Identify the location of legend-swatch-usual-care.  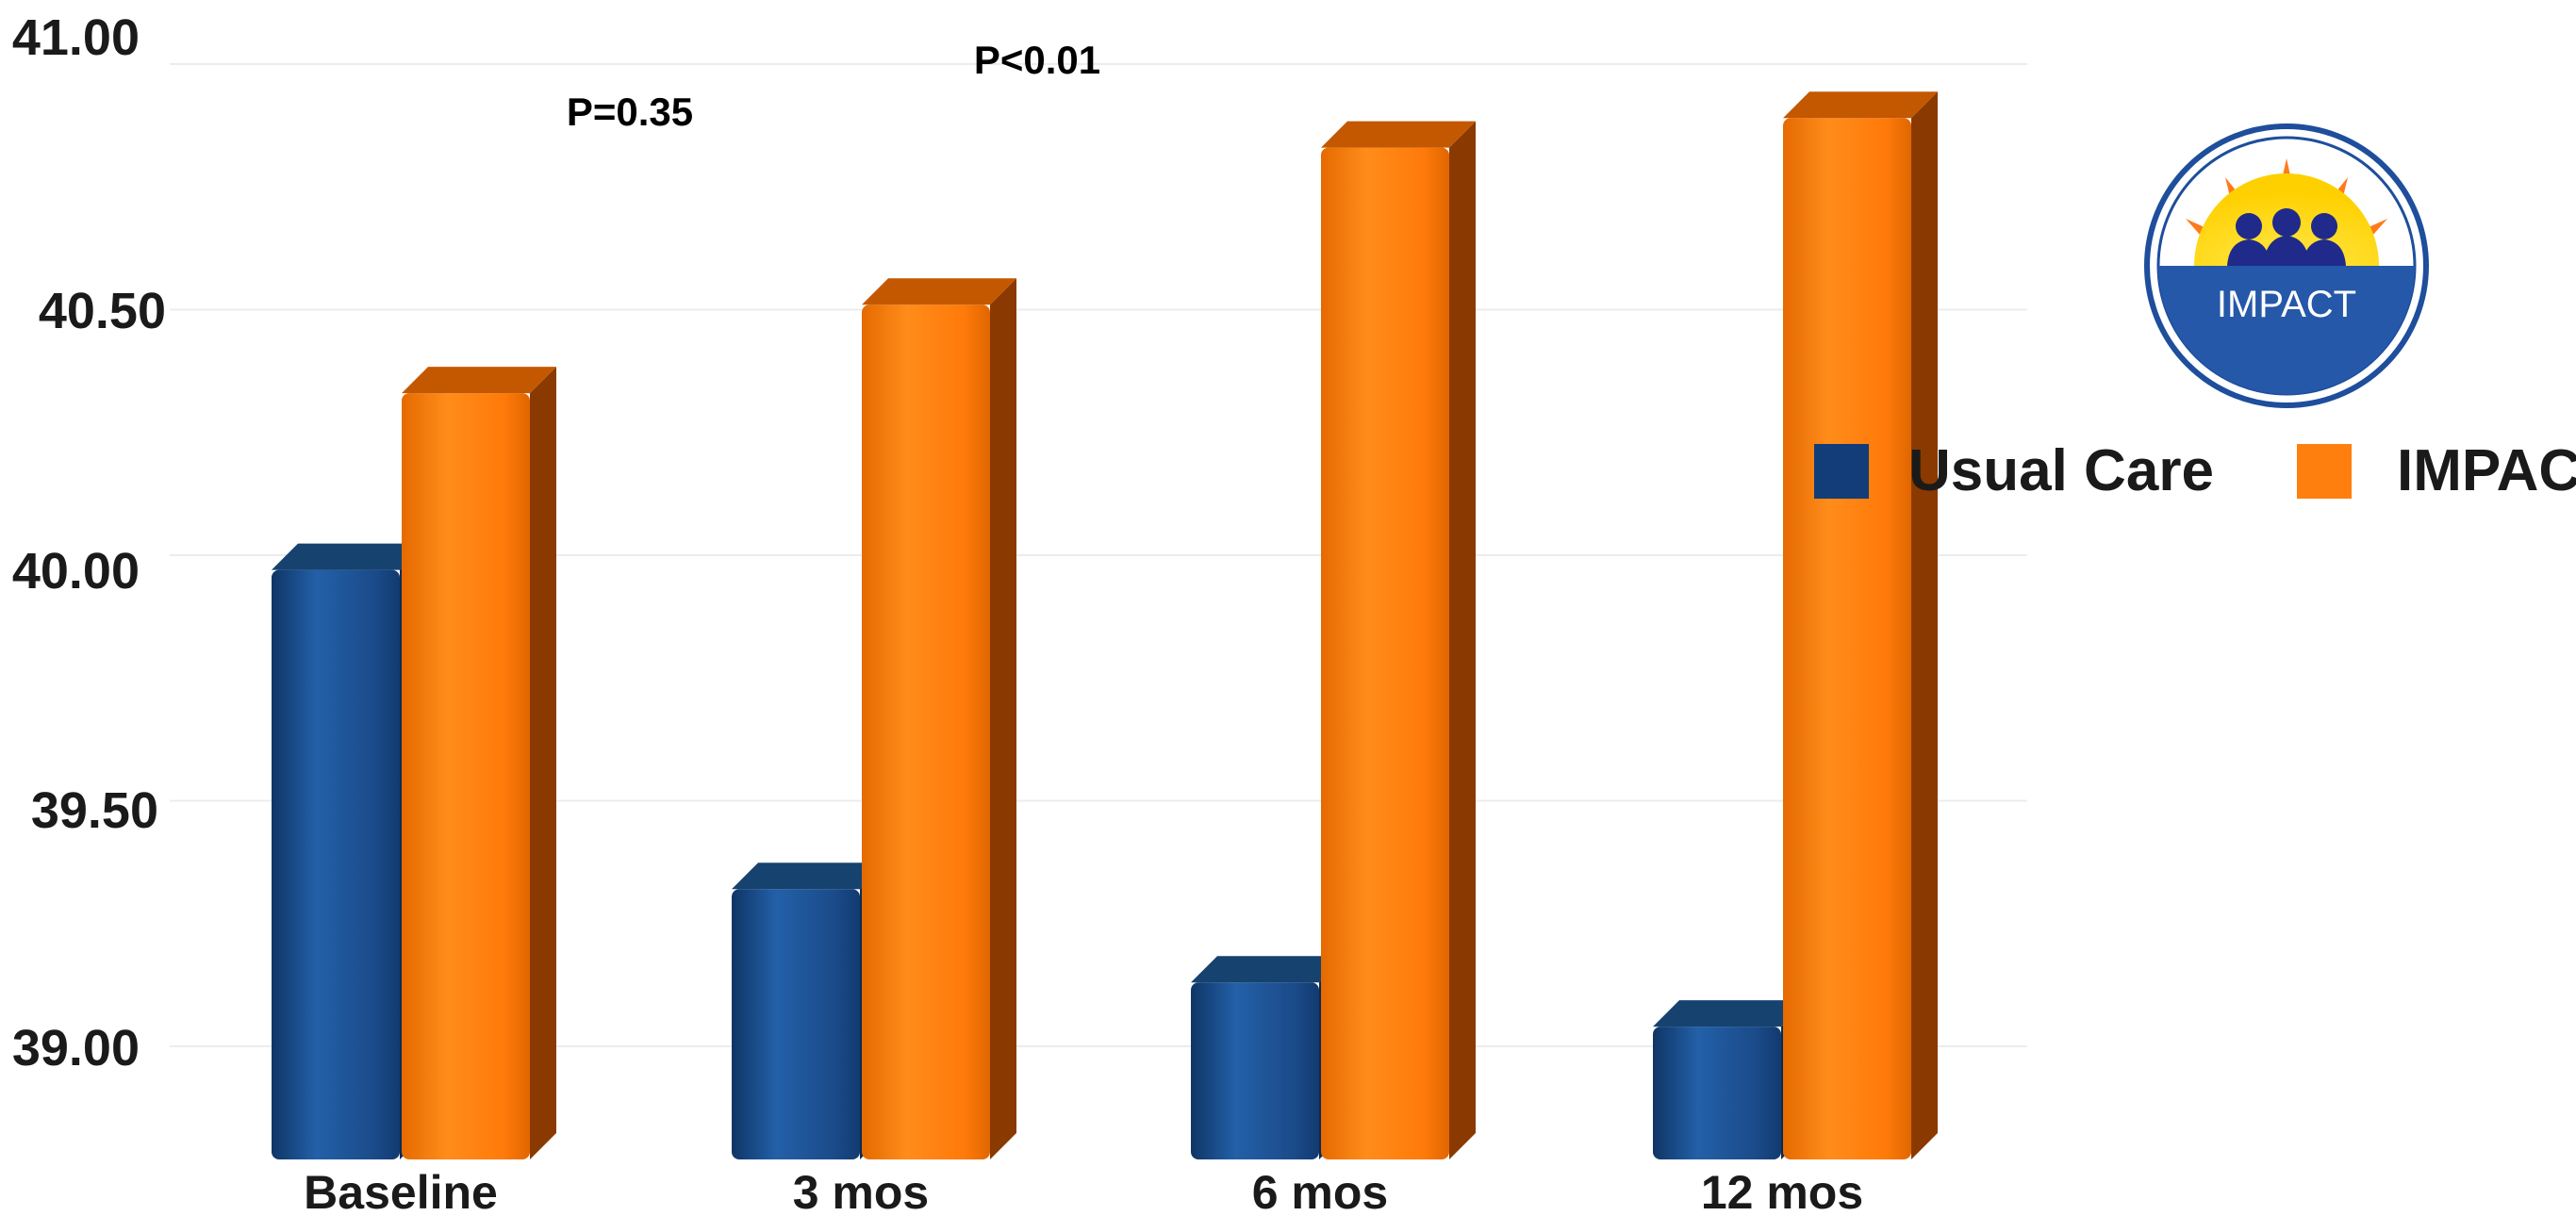
(1841, 471).